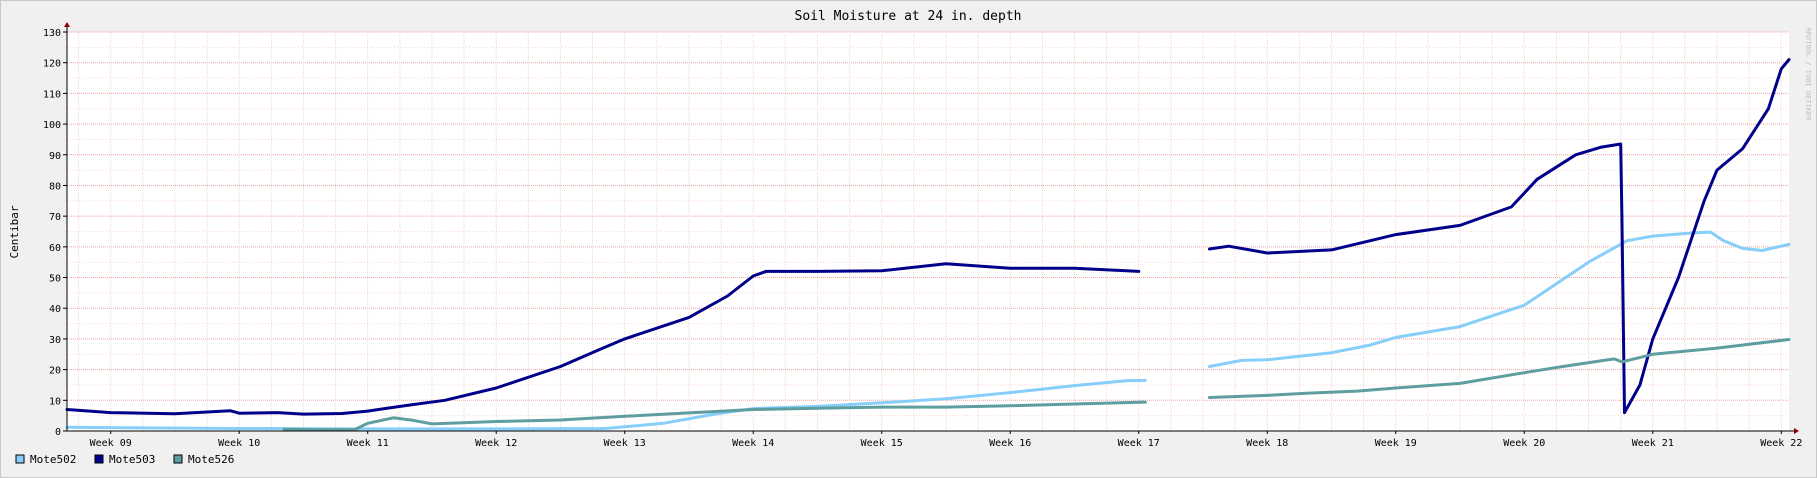 This screenshot has height=478, width=1817. What do you see at coordinates (132, 459) in the screenshot?
I see `legend-label-mote503: Mote503` at bounding box center [132, 459].